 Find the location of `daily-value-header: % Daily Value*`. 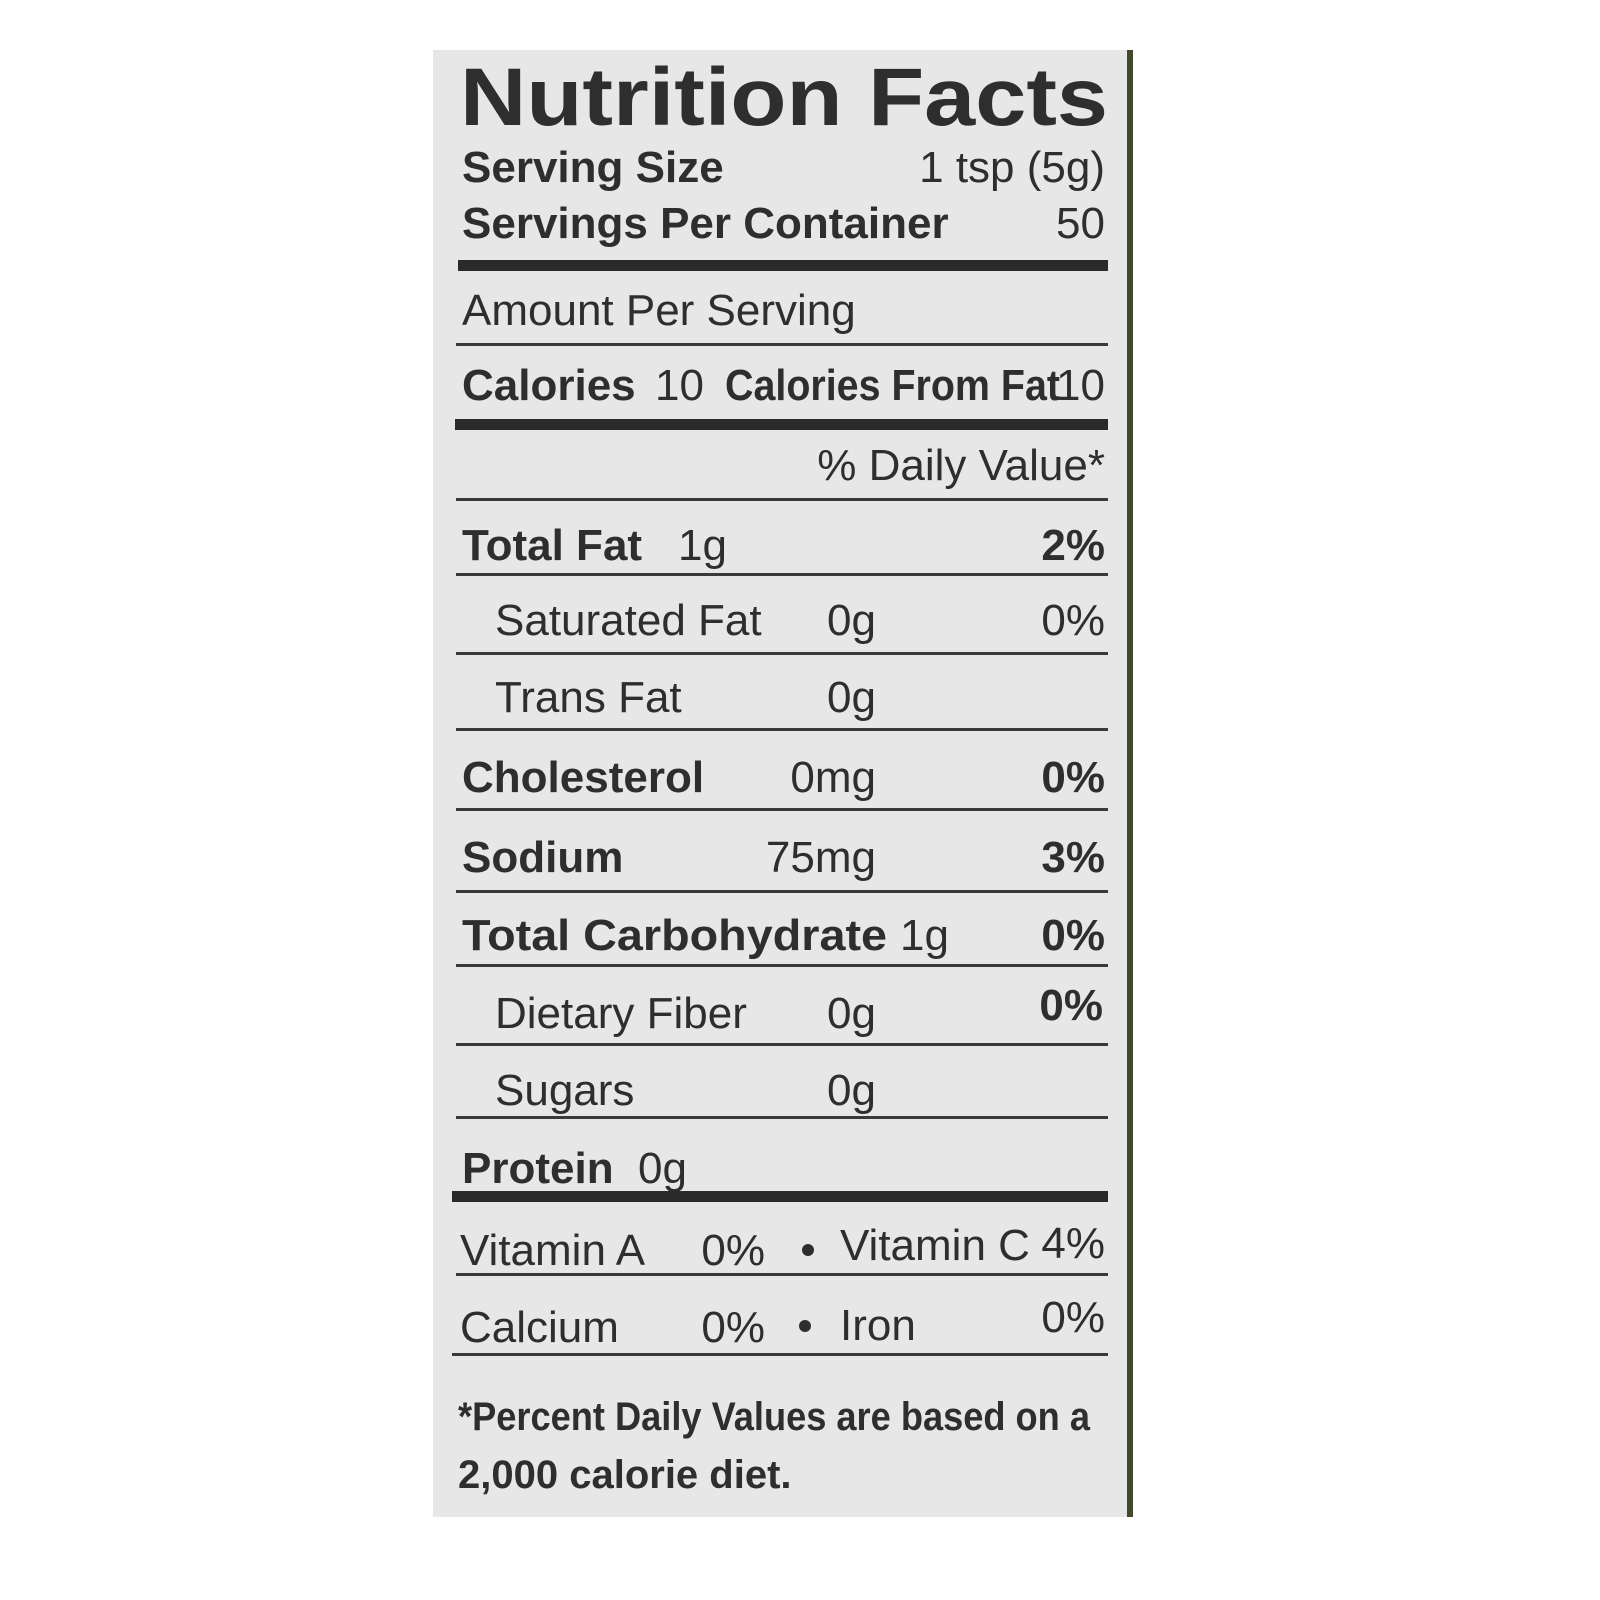

daily-value-header: % Daily Value* is located at coordinates (961, 465).